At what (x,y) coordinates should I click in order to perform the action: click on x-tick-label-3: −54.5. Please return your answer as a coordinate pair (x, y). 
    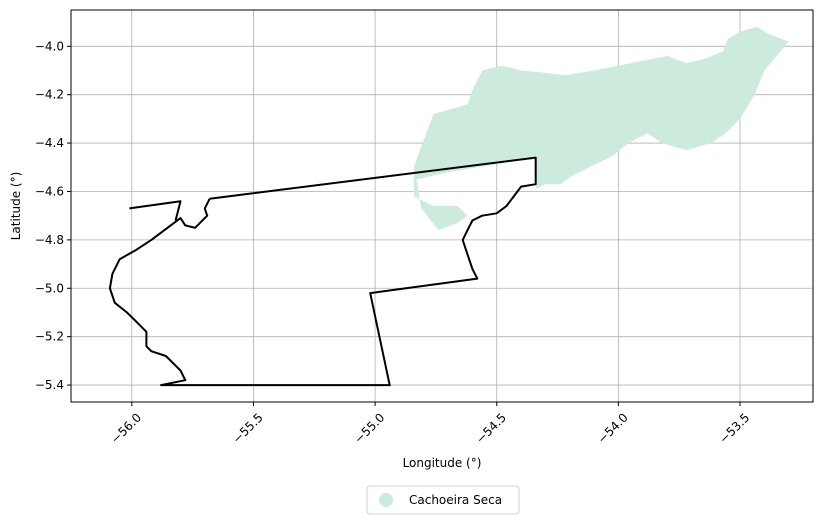
    Looking at the image, I should click on (491, 428).